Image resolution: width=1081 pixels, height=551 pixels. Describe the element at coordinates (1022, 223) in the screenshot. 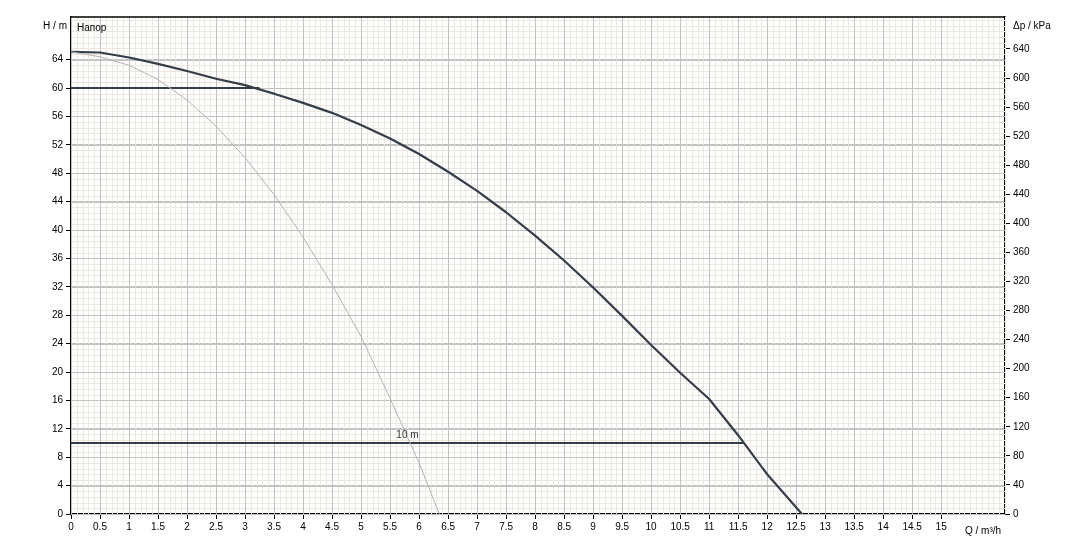

I see `y2-tick-label: 400` at that location.